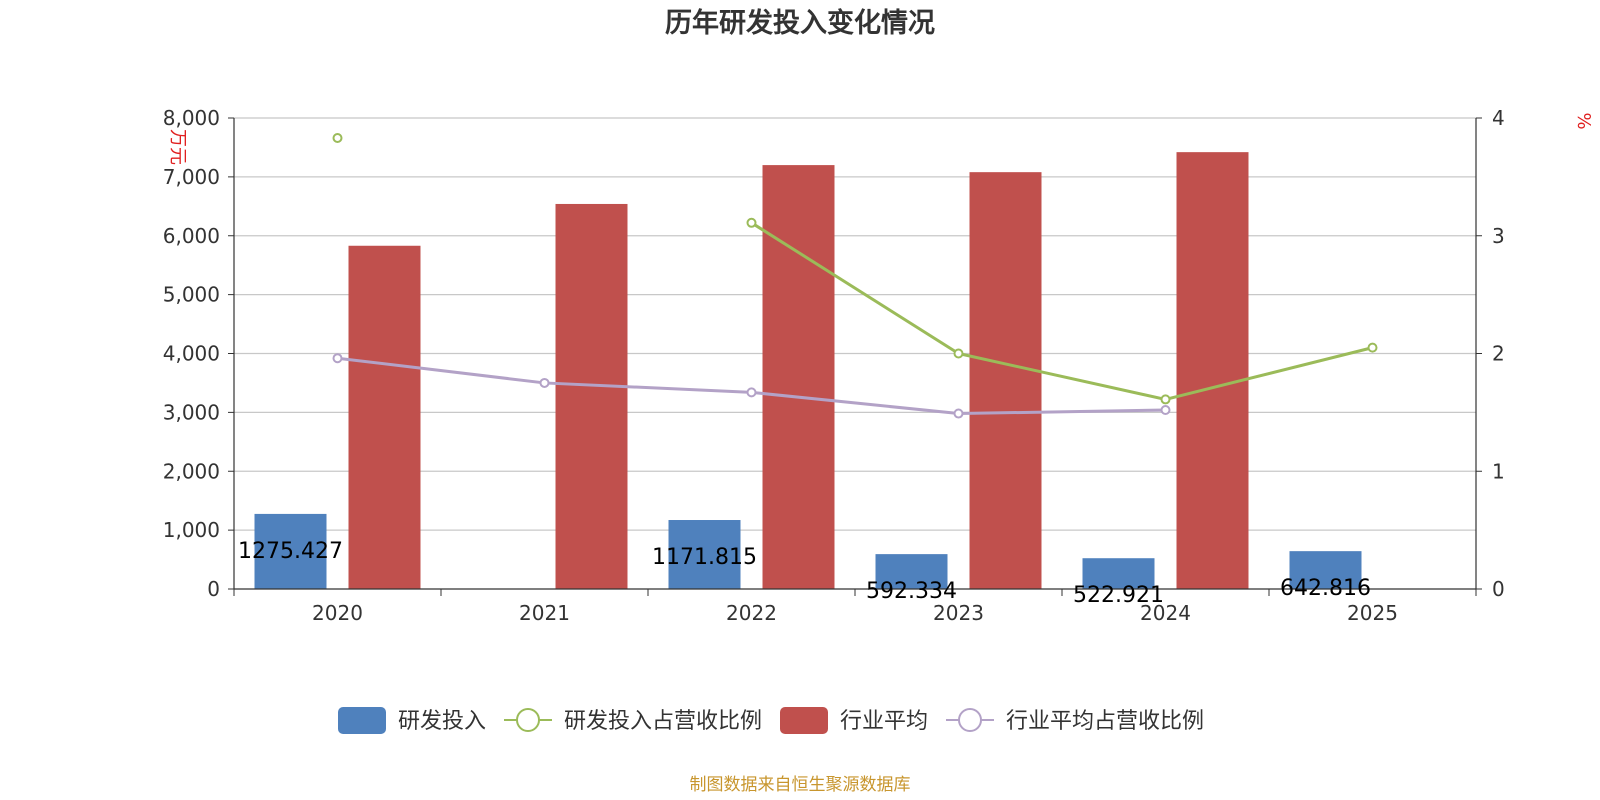 The width and height of the screenshot is (1600, 800). What do you see at coordinates (1498, 236) in the screenshot?
I see `right-tick-label: 3` at bounding box center [1498, 236].